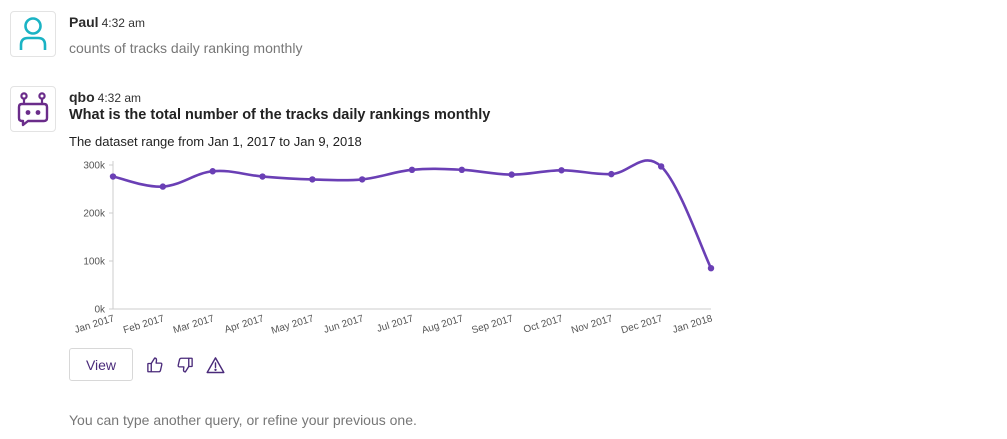  What do you see at coordinates (244, 324) in the screenshot?
I see `x-tick-label: Apr 2017` at bounding box center [244, 324].